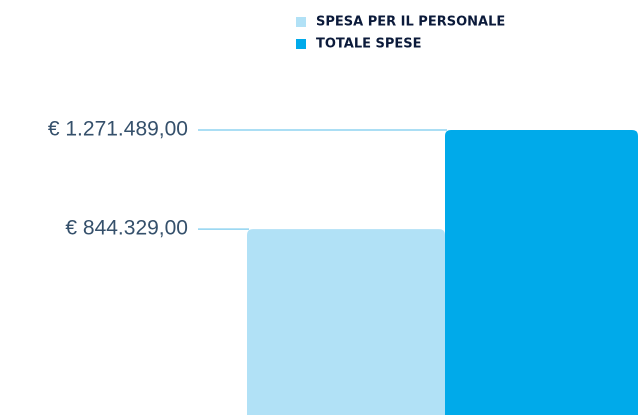  Describe the element at coordinates (410, 22) in the screenshot. I see `legend-label: SPESA PER IL PERSONALE` at that location.